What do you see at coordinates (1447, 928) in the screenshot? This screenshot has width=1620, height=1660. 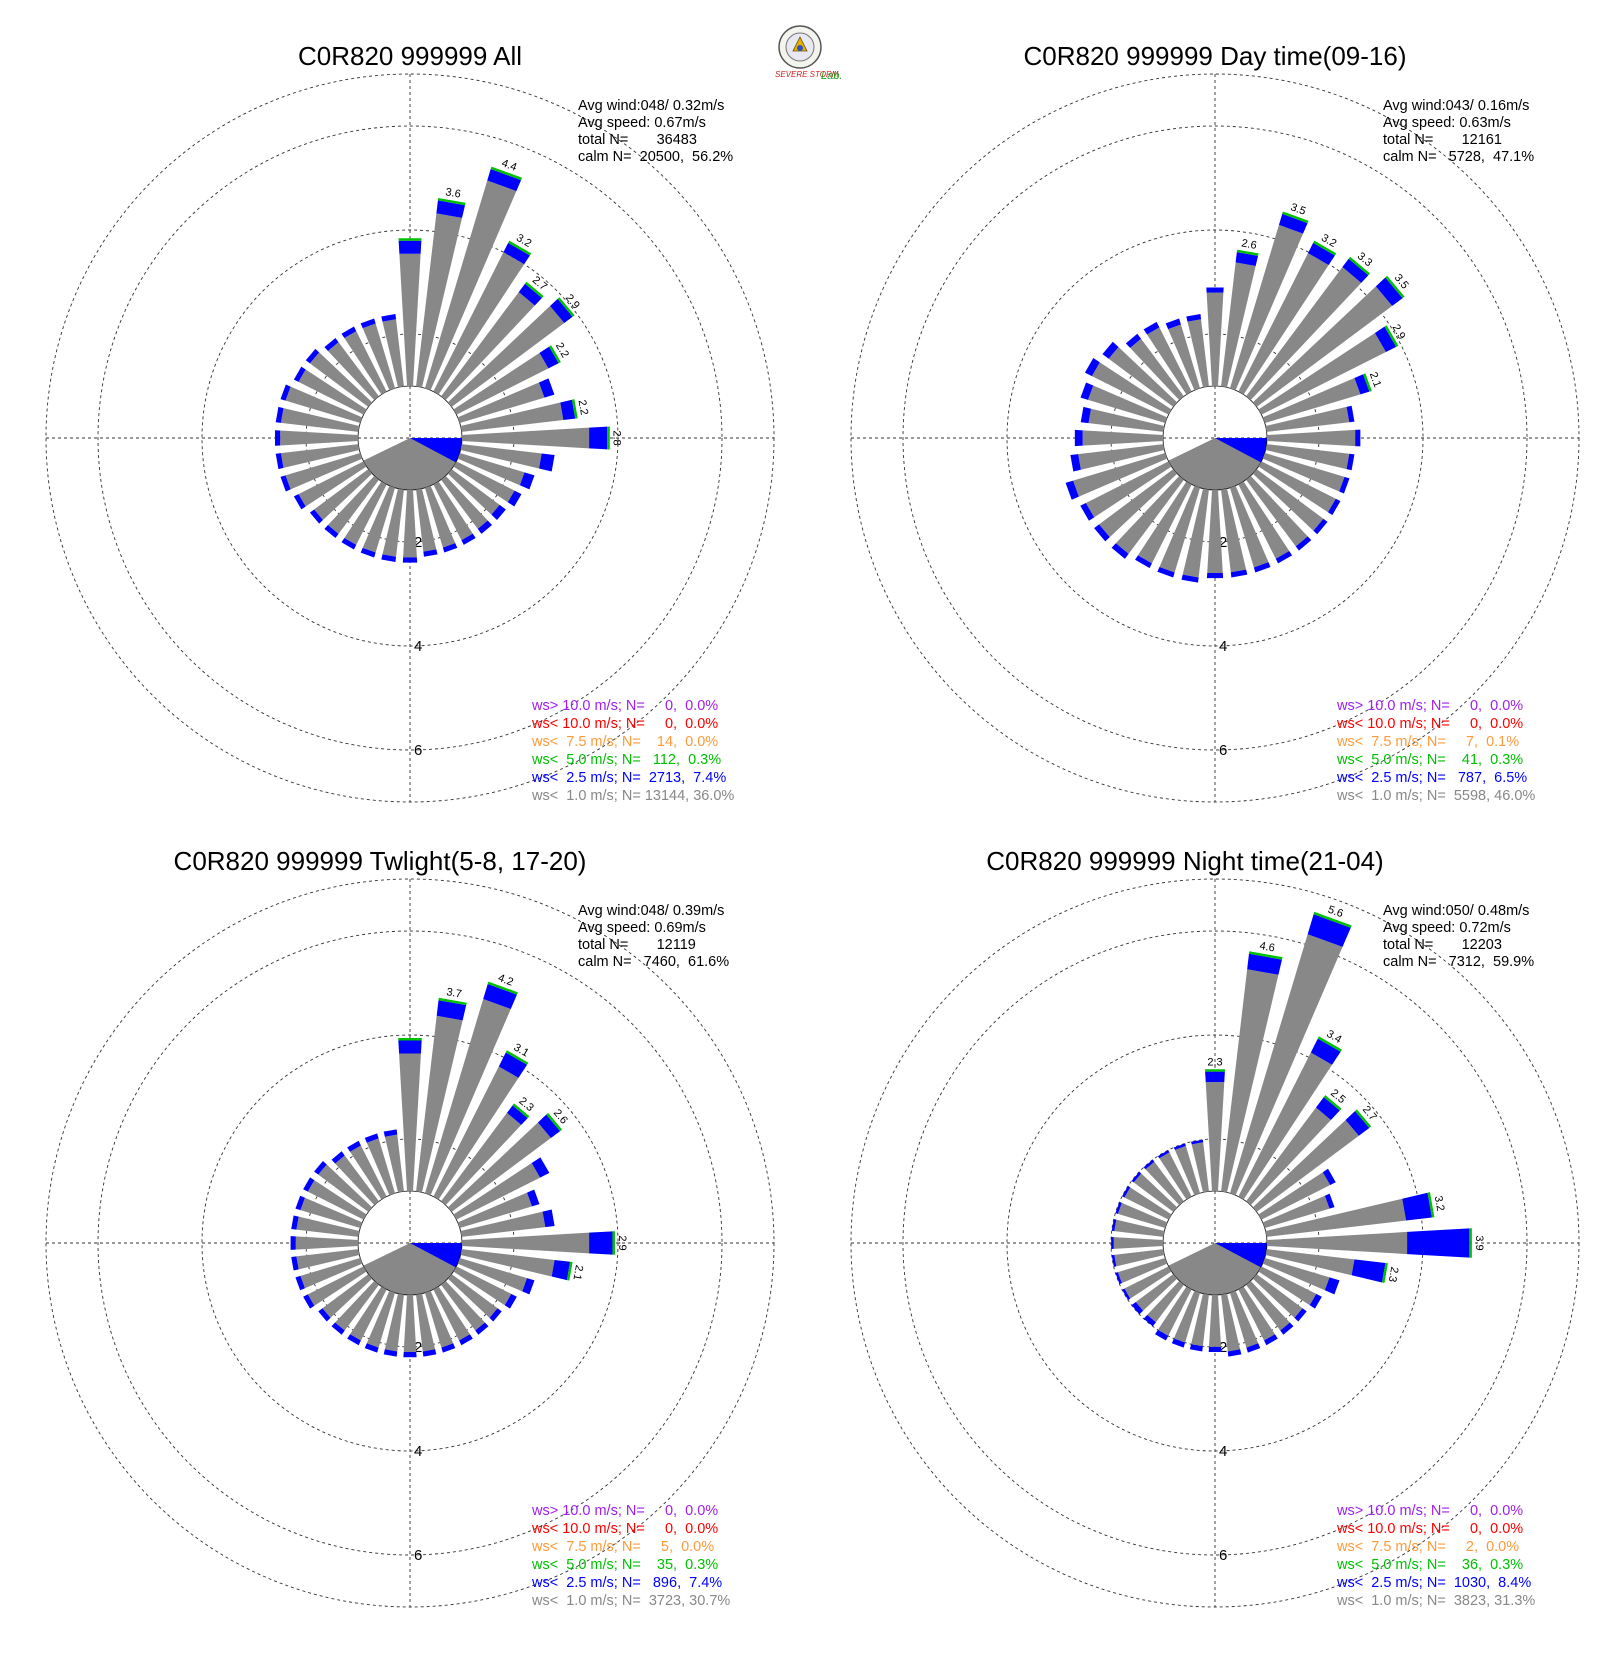 I see `stat-avg-speed: Avg speed: 0.72m/s` at bounding box center [1447, 928].